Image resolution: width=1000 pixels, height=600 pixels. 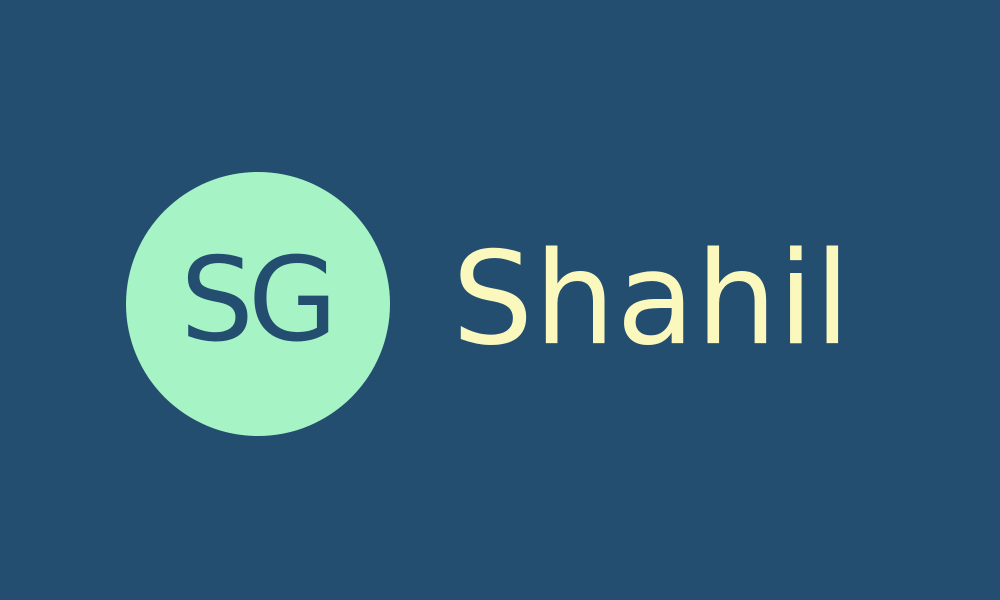 I want to click on avatar-initials: SG, so click(x=259, y=300).